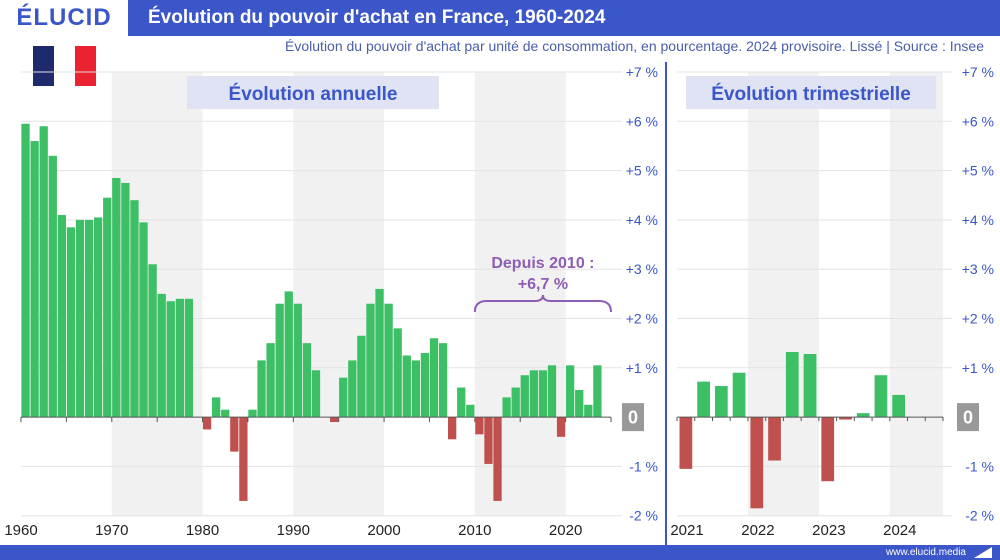 Image resolution: width=1000 pixels, height=560 pixels. What do you see at coordinates (579, 403) in the screenshot?
I see `annual-bar-2021` at bounding box center [579, 403].